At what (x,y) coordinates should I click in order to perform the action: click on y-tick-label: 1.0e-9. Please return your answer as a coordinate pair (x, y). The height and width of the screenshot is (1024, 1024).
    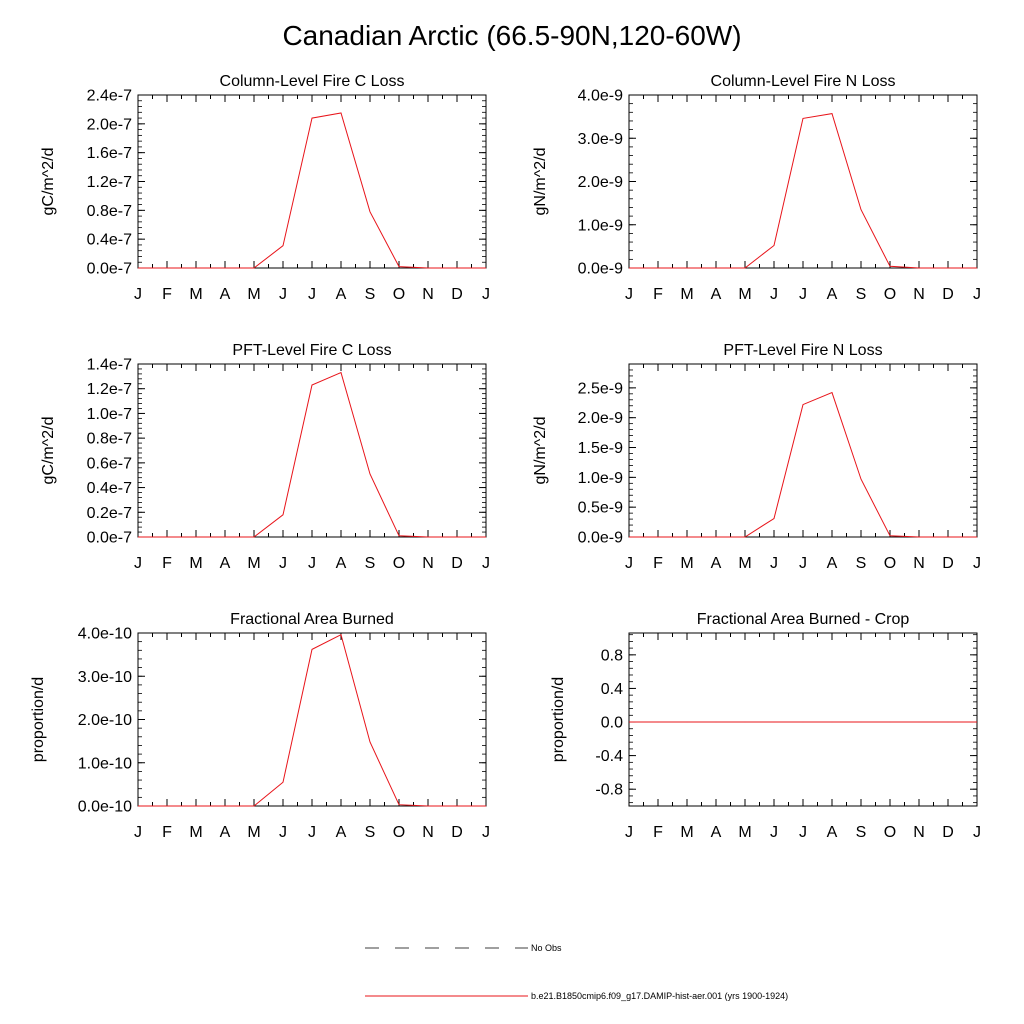
    Looking at the image, I should click on (600, 225).